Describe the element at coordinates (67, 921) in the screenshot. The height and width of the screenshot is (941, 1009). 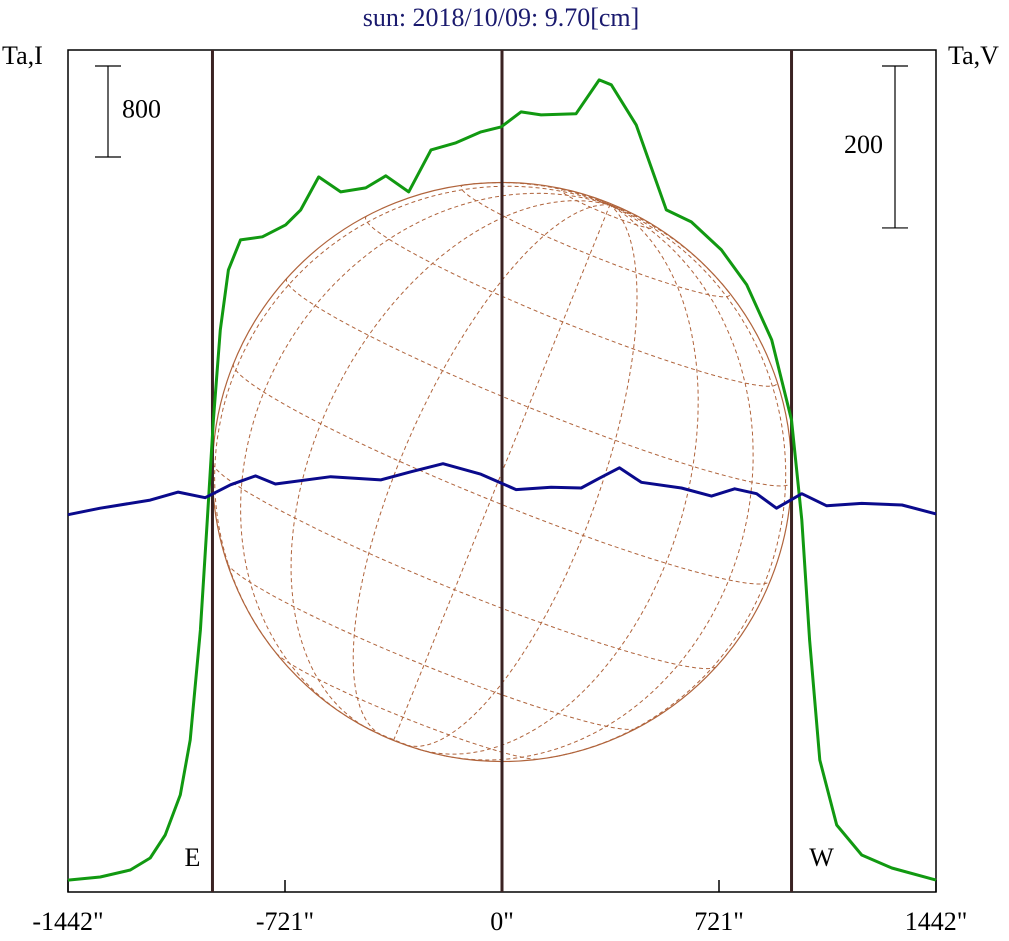
I see `x-tick-label: -1442"` at that location.